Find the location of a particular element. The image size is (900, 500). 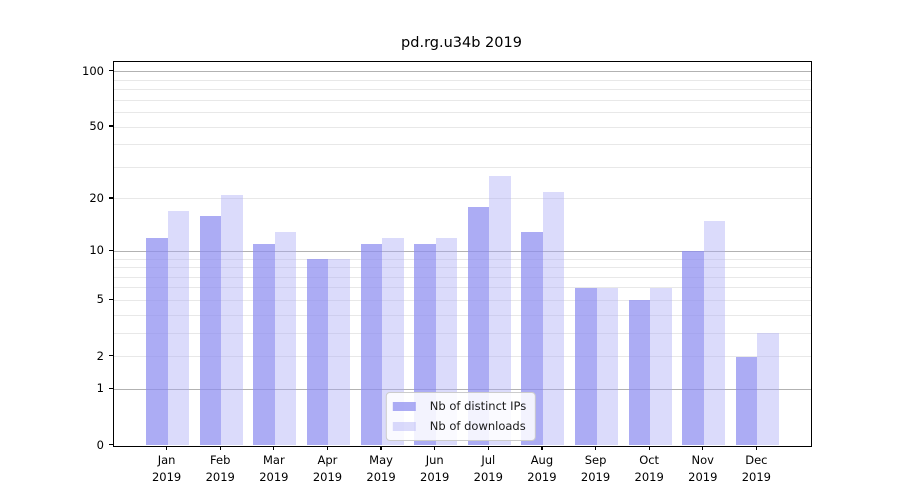

x-tick-label: Apr 2019 is located at coordinates (327, 469).